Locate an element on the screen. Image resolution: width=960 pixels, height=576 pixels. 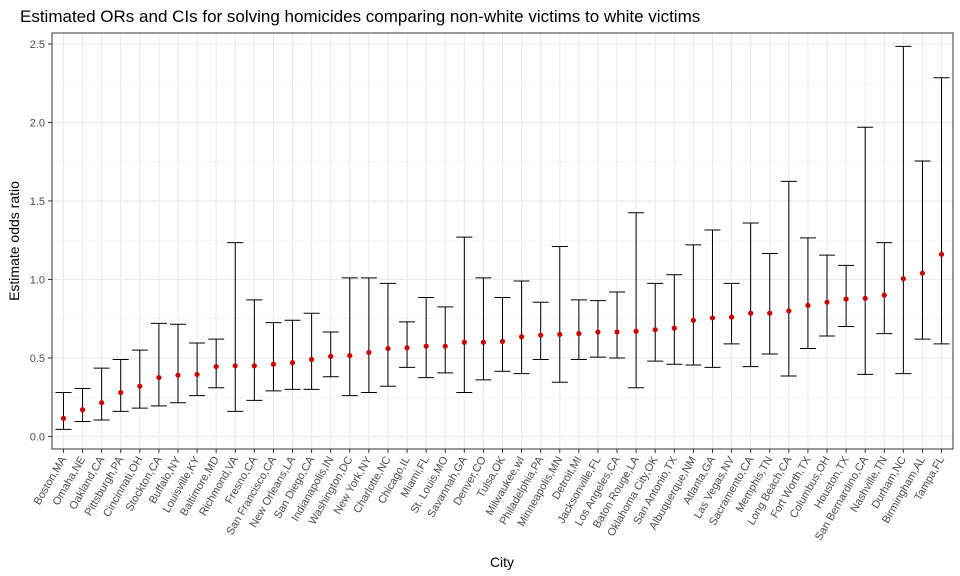
y-tick-label: 1.0 is located at coordinates (37, 280).